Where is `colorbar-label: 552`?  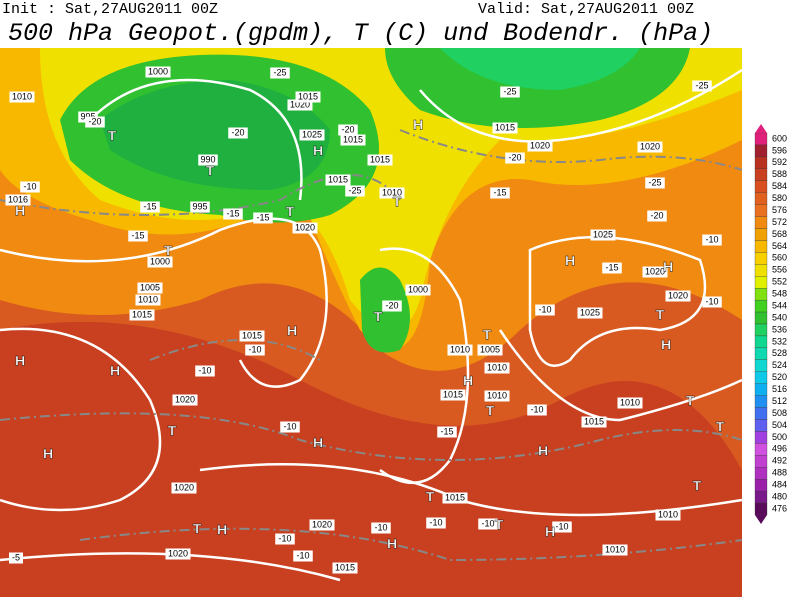
colorbar-label: 552 is located at coordinates (779, 282).